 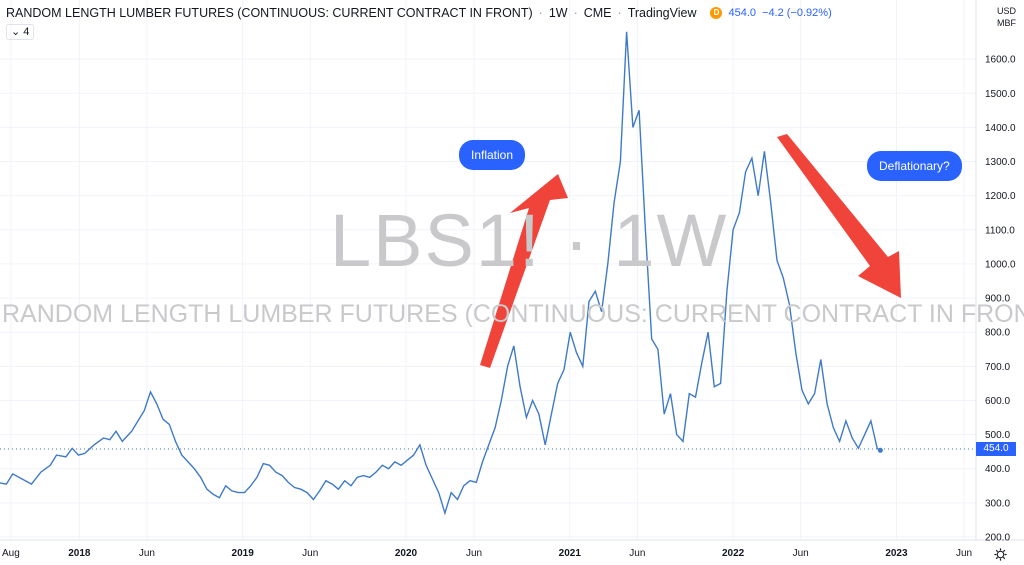 What do you see at coordinates (997, 367) in the screenshot?
I see `y-tick-label: 700.0` at bounding box center [997, 367].